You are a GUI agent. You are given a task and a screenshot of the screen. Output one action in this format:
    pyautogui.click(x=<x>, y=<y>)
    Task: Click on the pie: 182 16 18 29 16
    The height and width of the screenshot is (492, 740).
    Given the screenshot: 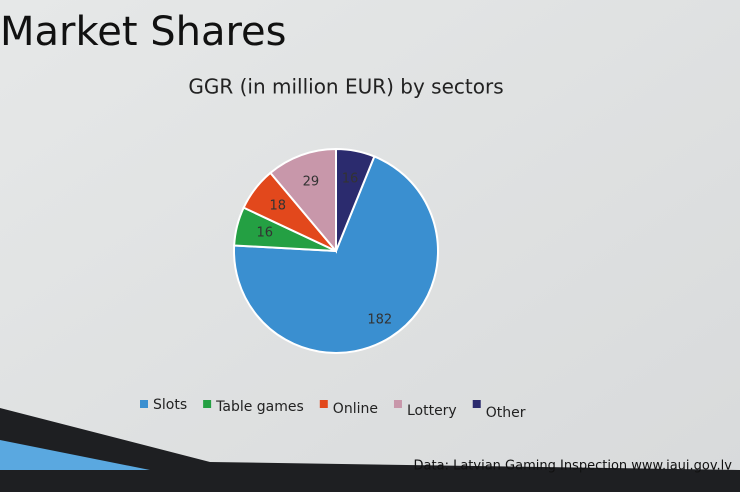 What is the action you would take?
    pyautogui.click(x=336, y=250)
    